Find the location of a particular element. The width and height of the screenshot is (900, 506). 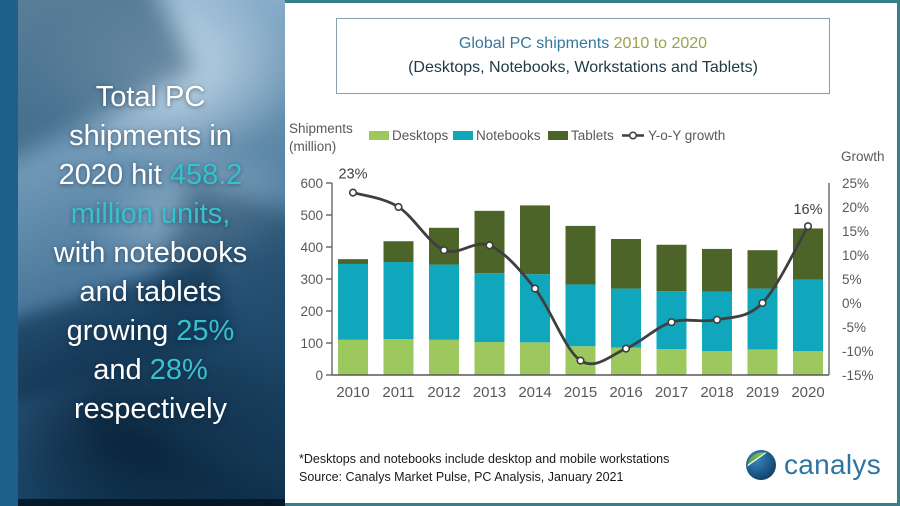

svg-text: 0 is located at coordinates (319, 375).